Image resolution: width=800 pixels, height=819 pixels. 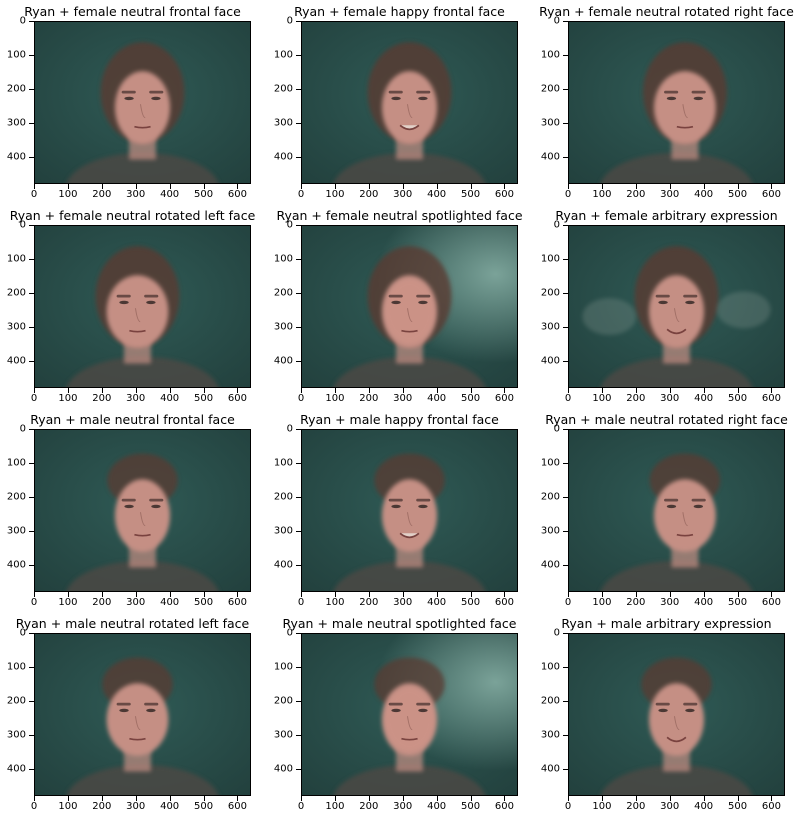 What do you see at coordinates (399, 11) in the screenshot?
I see `panel-title: Ryan + female happy frontal face` at bounding box center [399, 11].